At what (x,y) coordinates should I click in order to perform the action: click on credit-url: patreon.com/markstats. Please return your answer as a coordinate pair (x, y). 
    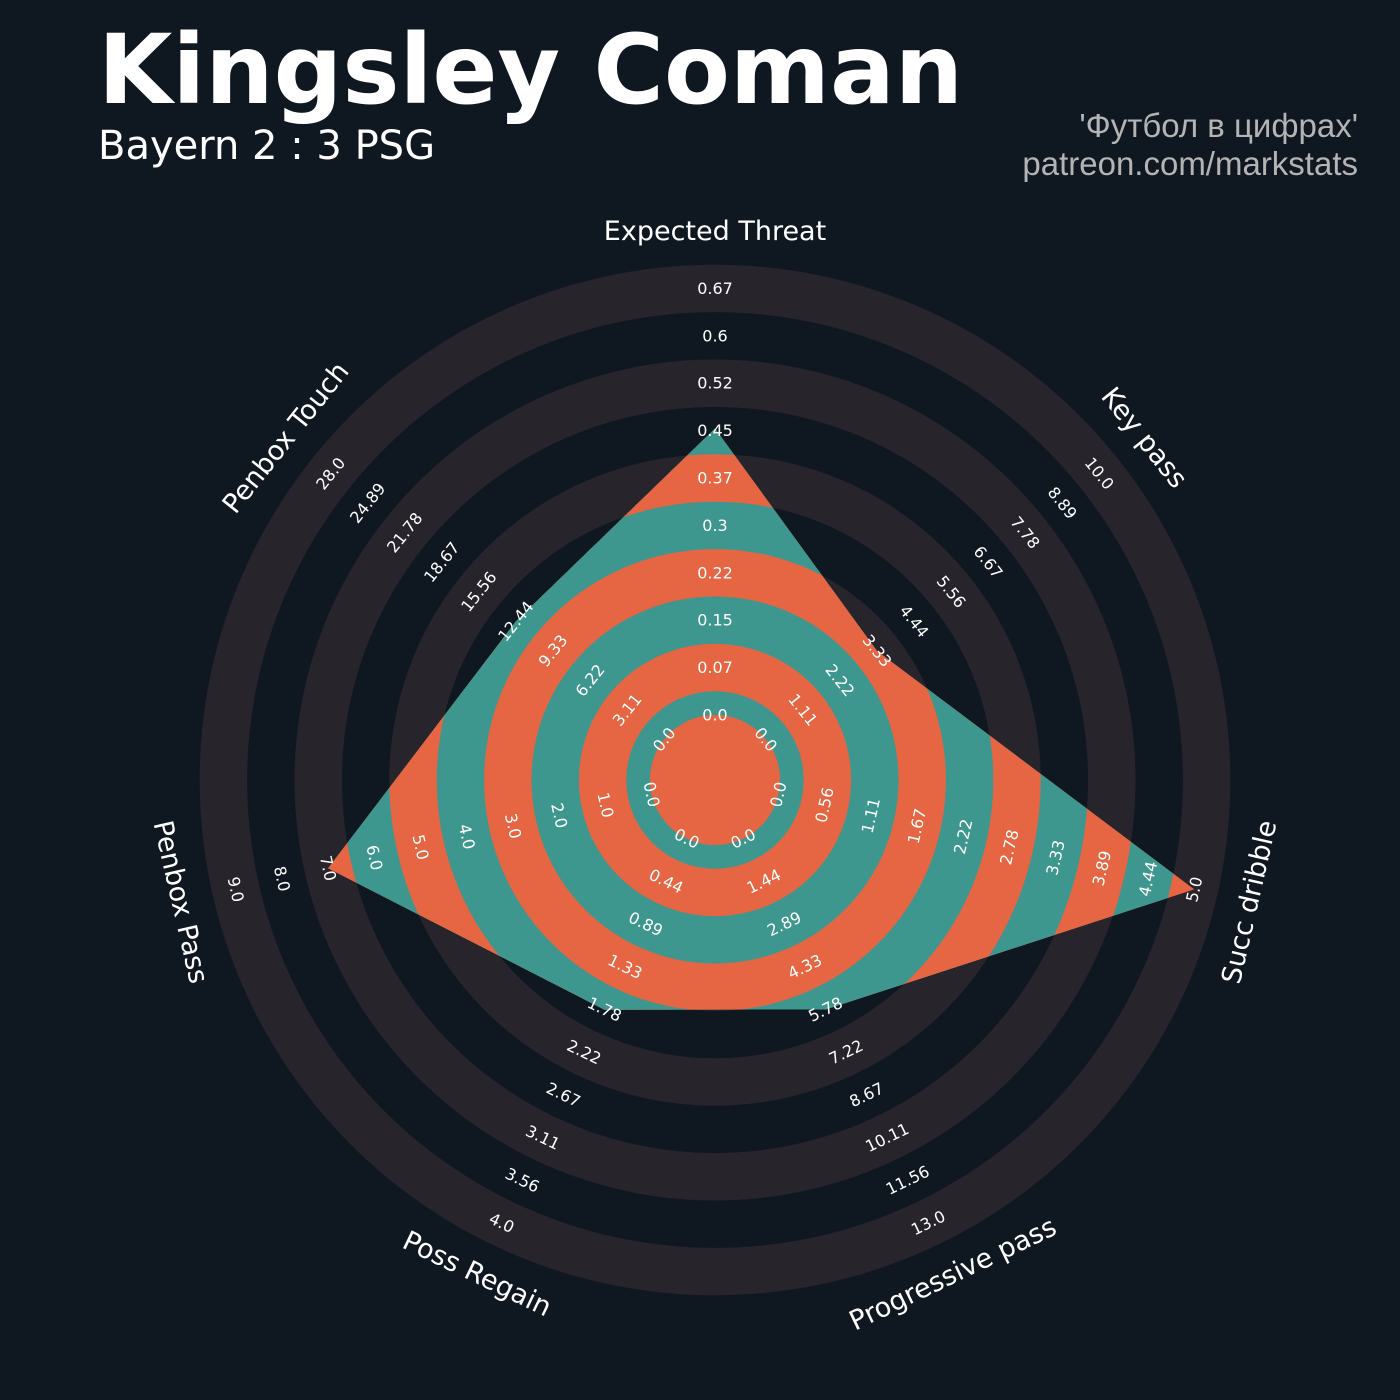
    Looking at the image, I should click on (1190, 163).